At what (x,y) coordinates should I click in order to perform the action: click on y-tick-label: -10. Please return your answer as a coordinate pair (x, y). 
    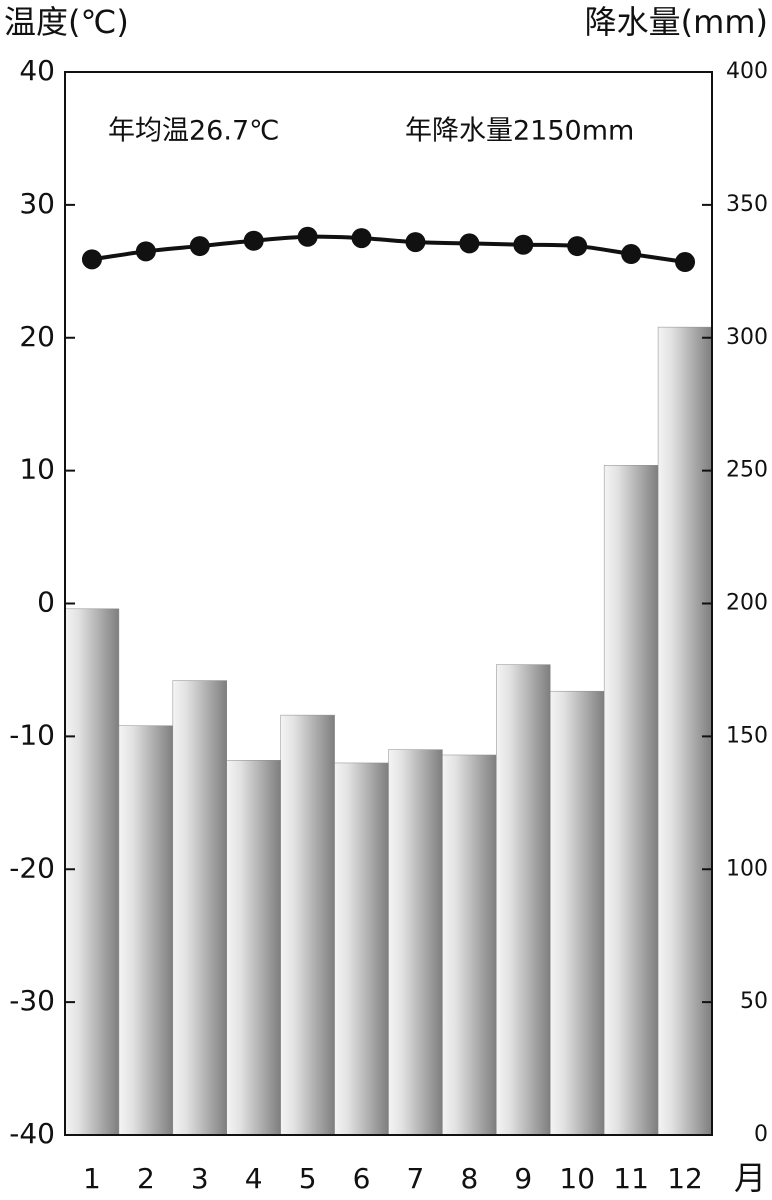
    Looking at the image, I should click on (32, 734).